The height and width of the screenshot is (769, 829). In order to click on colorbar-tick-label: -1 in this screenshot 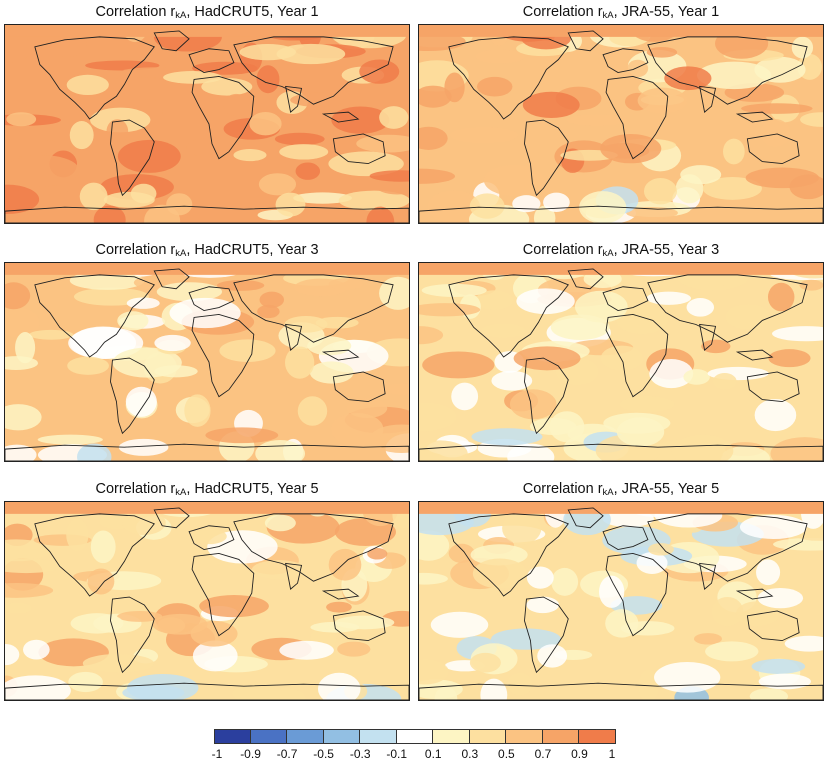, I will do `click(217, 754)`.